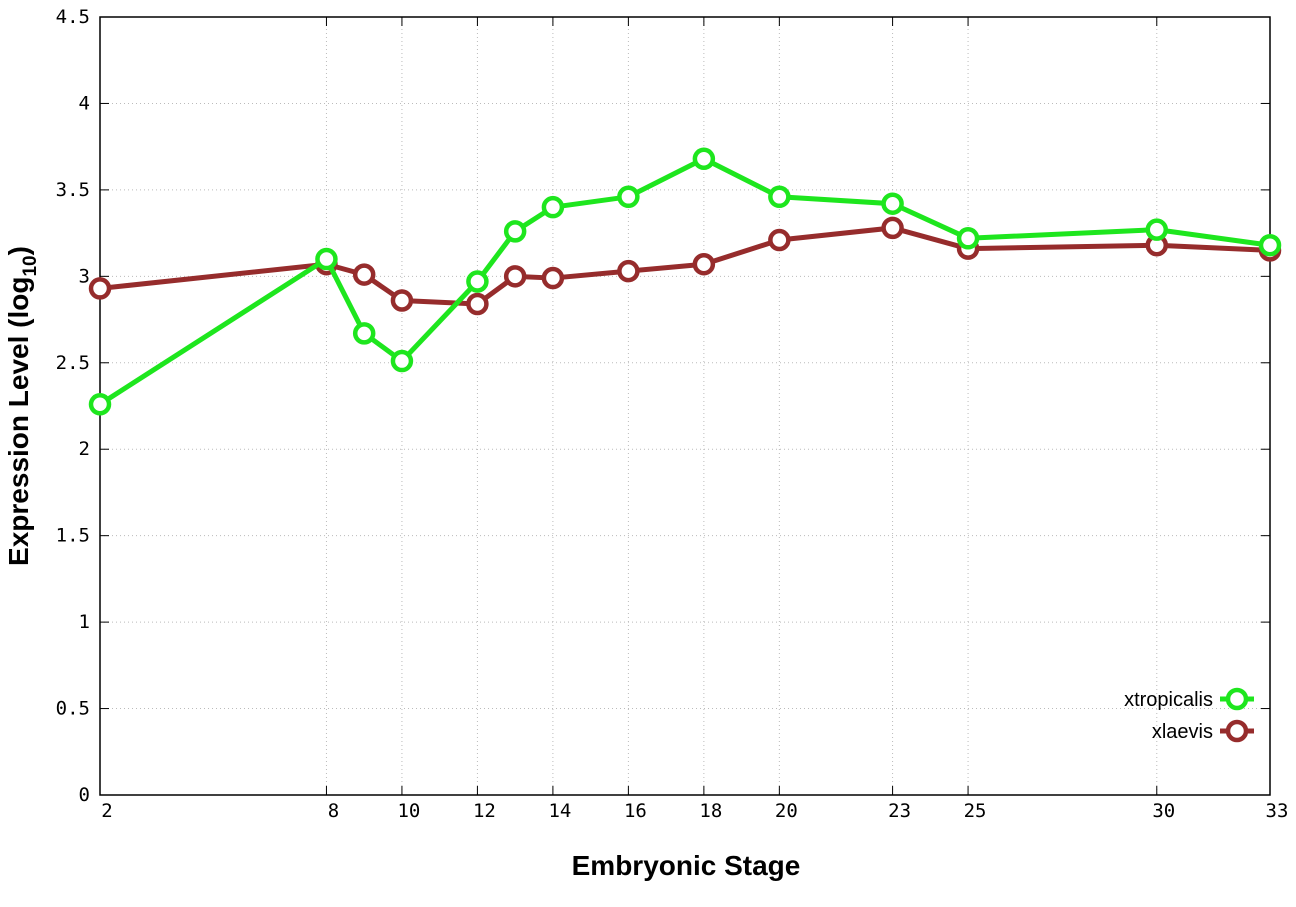 The width and height of the screenshot is (1296, 907). Describe the element at coordinates (408, 811) in the screenshot. I see `x-tick-label: 10` at that location.